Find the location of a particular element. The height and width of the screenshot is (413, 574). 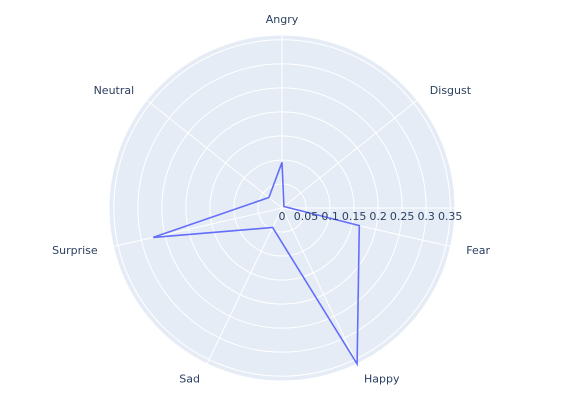

category-label-disgust: Disgust is located at coordinates (451, 90).